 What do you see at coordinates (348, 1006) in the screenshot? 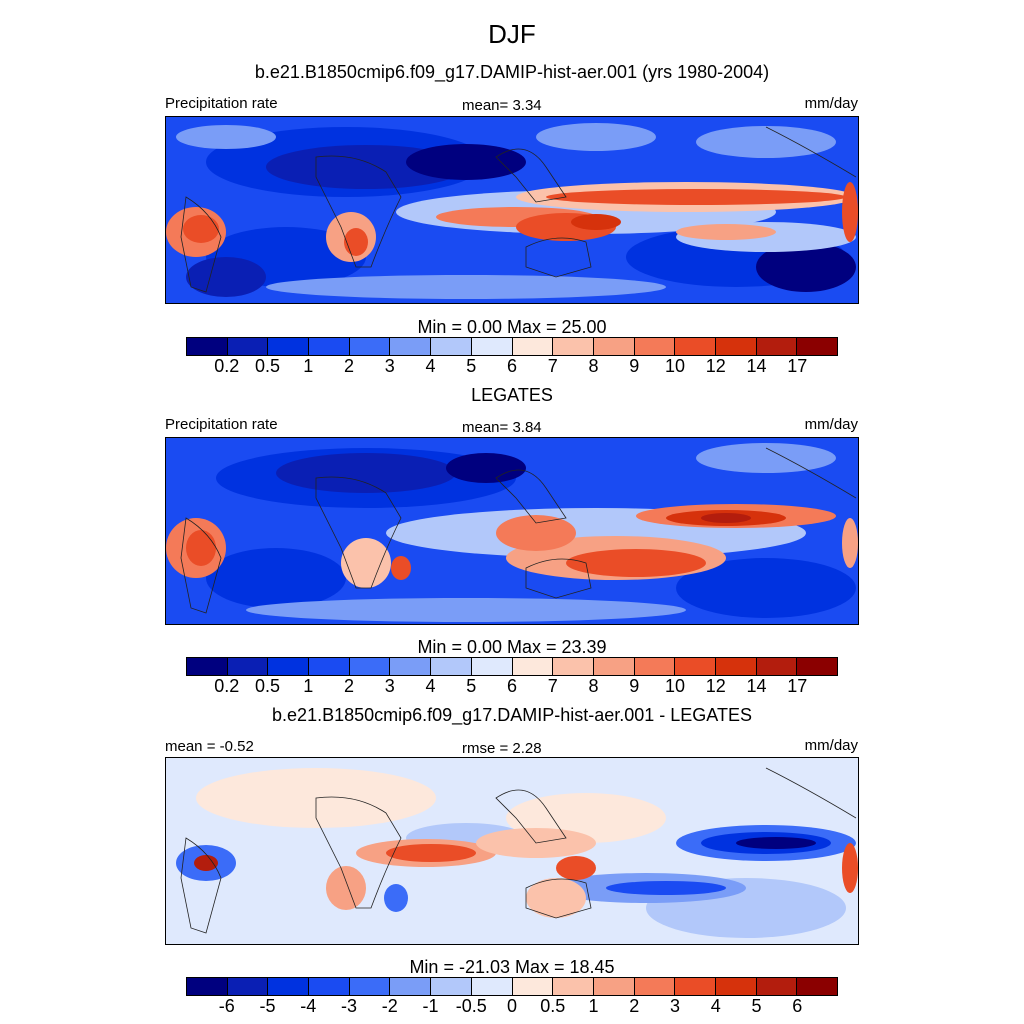
I see `colorbar-tick-label: -3` at bounding box center [348, 1006].